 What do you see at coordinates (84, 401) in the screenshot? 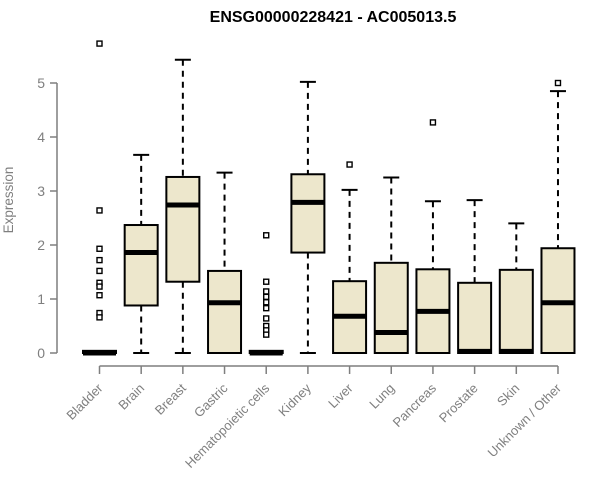
I see `x-tick-label-bladder: Bladder` at bounding box center [84, 401].